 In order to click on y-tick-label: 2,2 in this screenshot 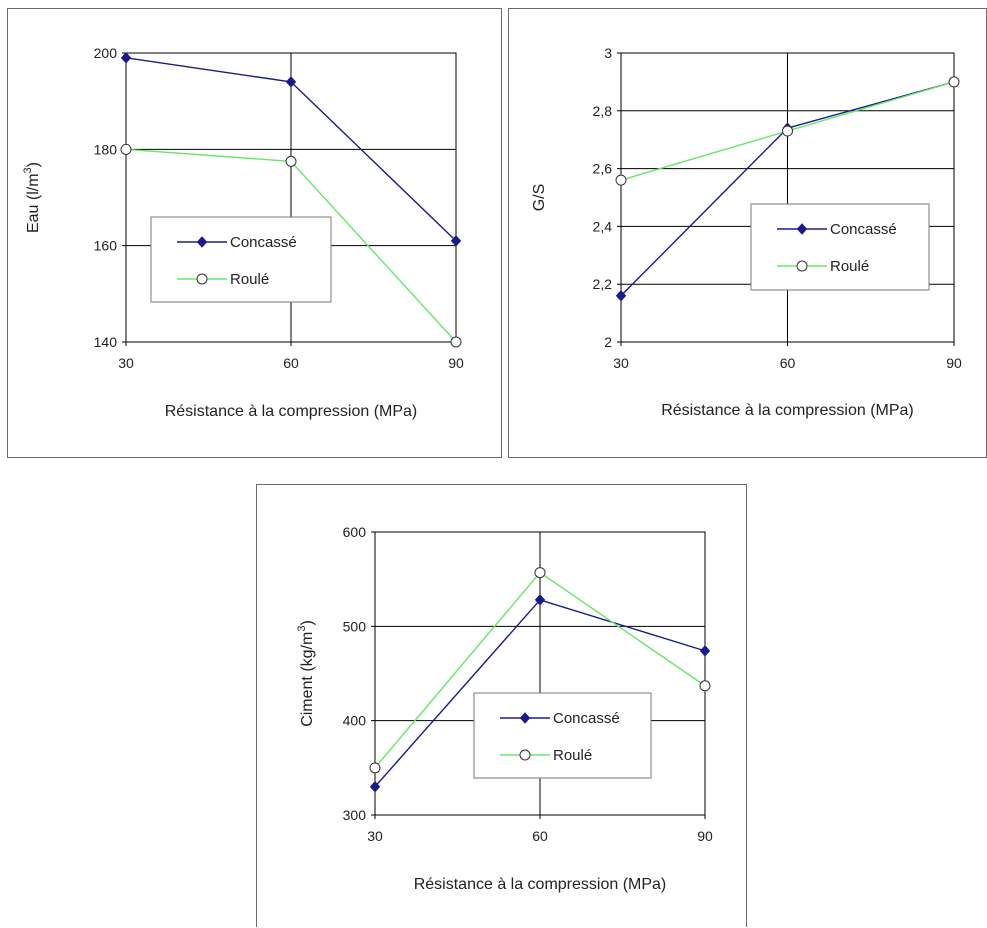, I will do `click(603, 284)`.